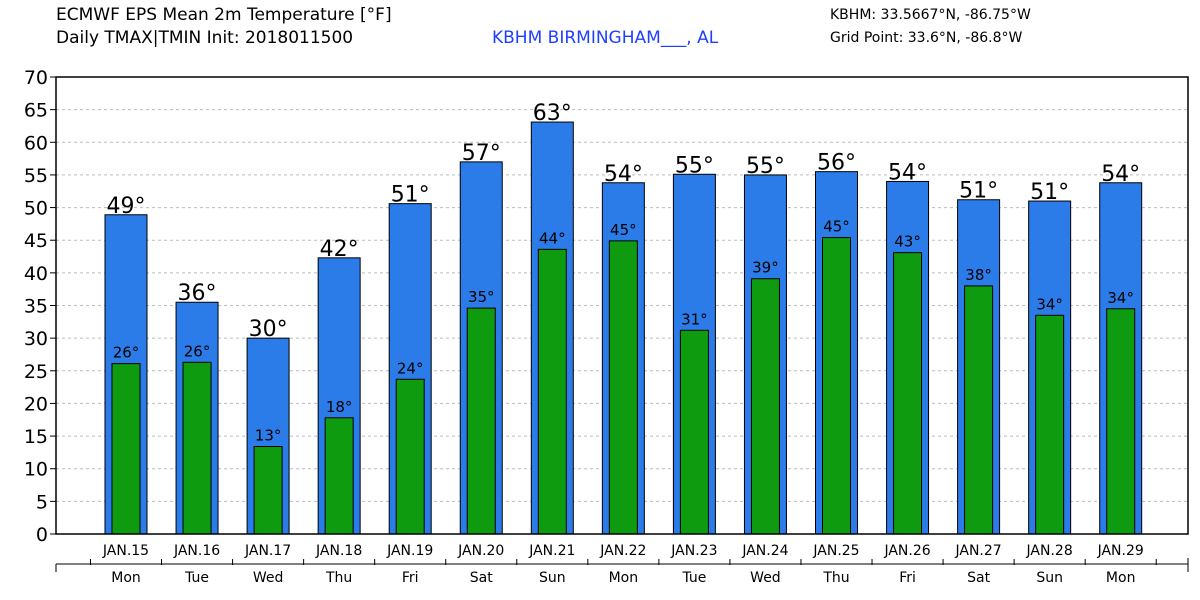 The image size is (1200, 600). I want to click on station-coordinates: KBHM: 33.5667°N, -86.75°W, so click(930, 15).